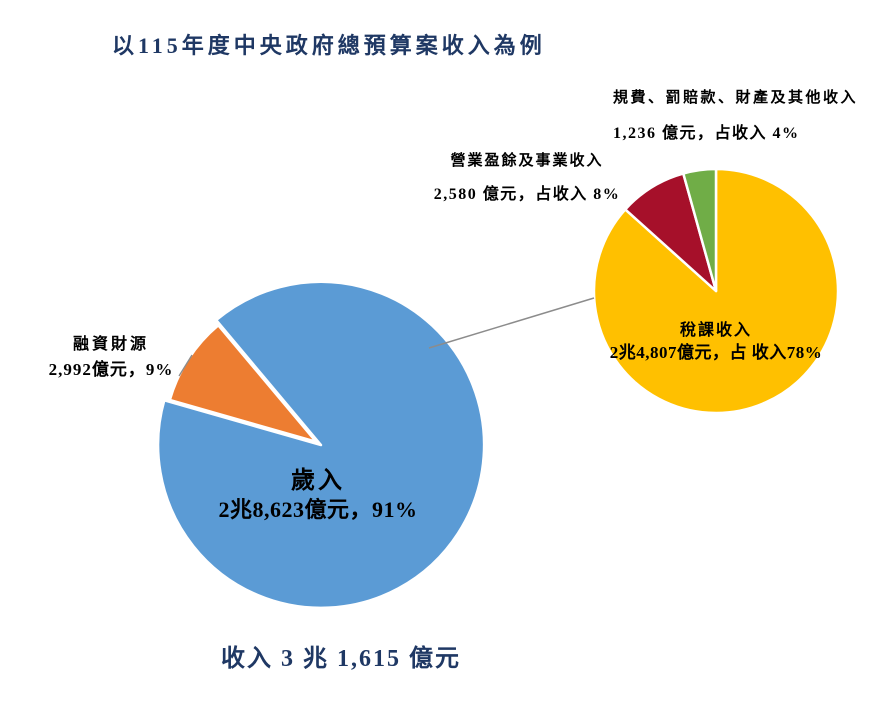  Describe the element at coordinates (341, 659) in the screenshot. I see `total-revenue-caption: 收入 3 兆 1,615 億元` at that location.